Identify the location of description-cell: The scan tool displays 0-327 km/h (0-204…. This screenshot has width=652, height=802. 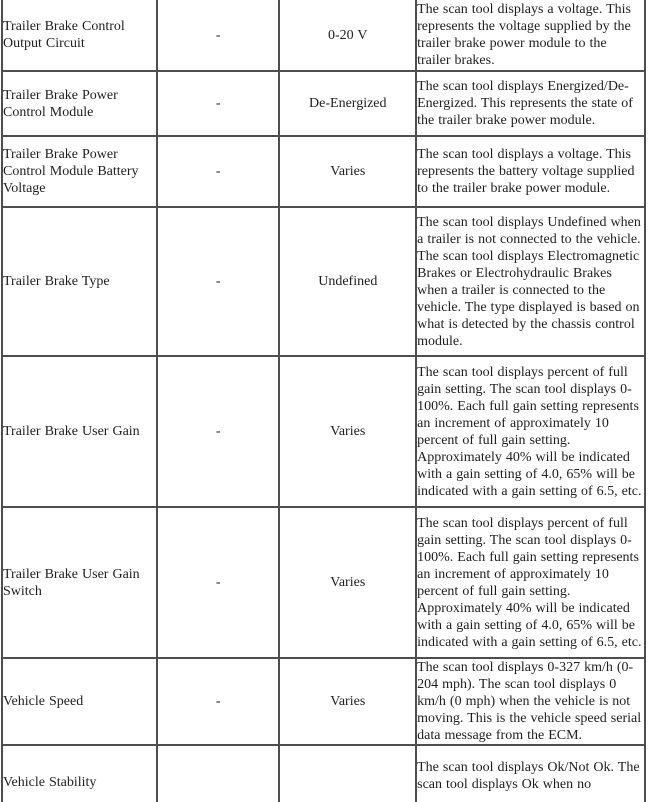
(530, 701).